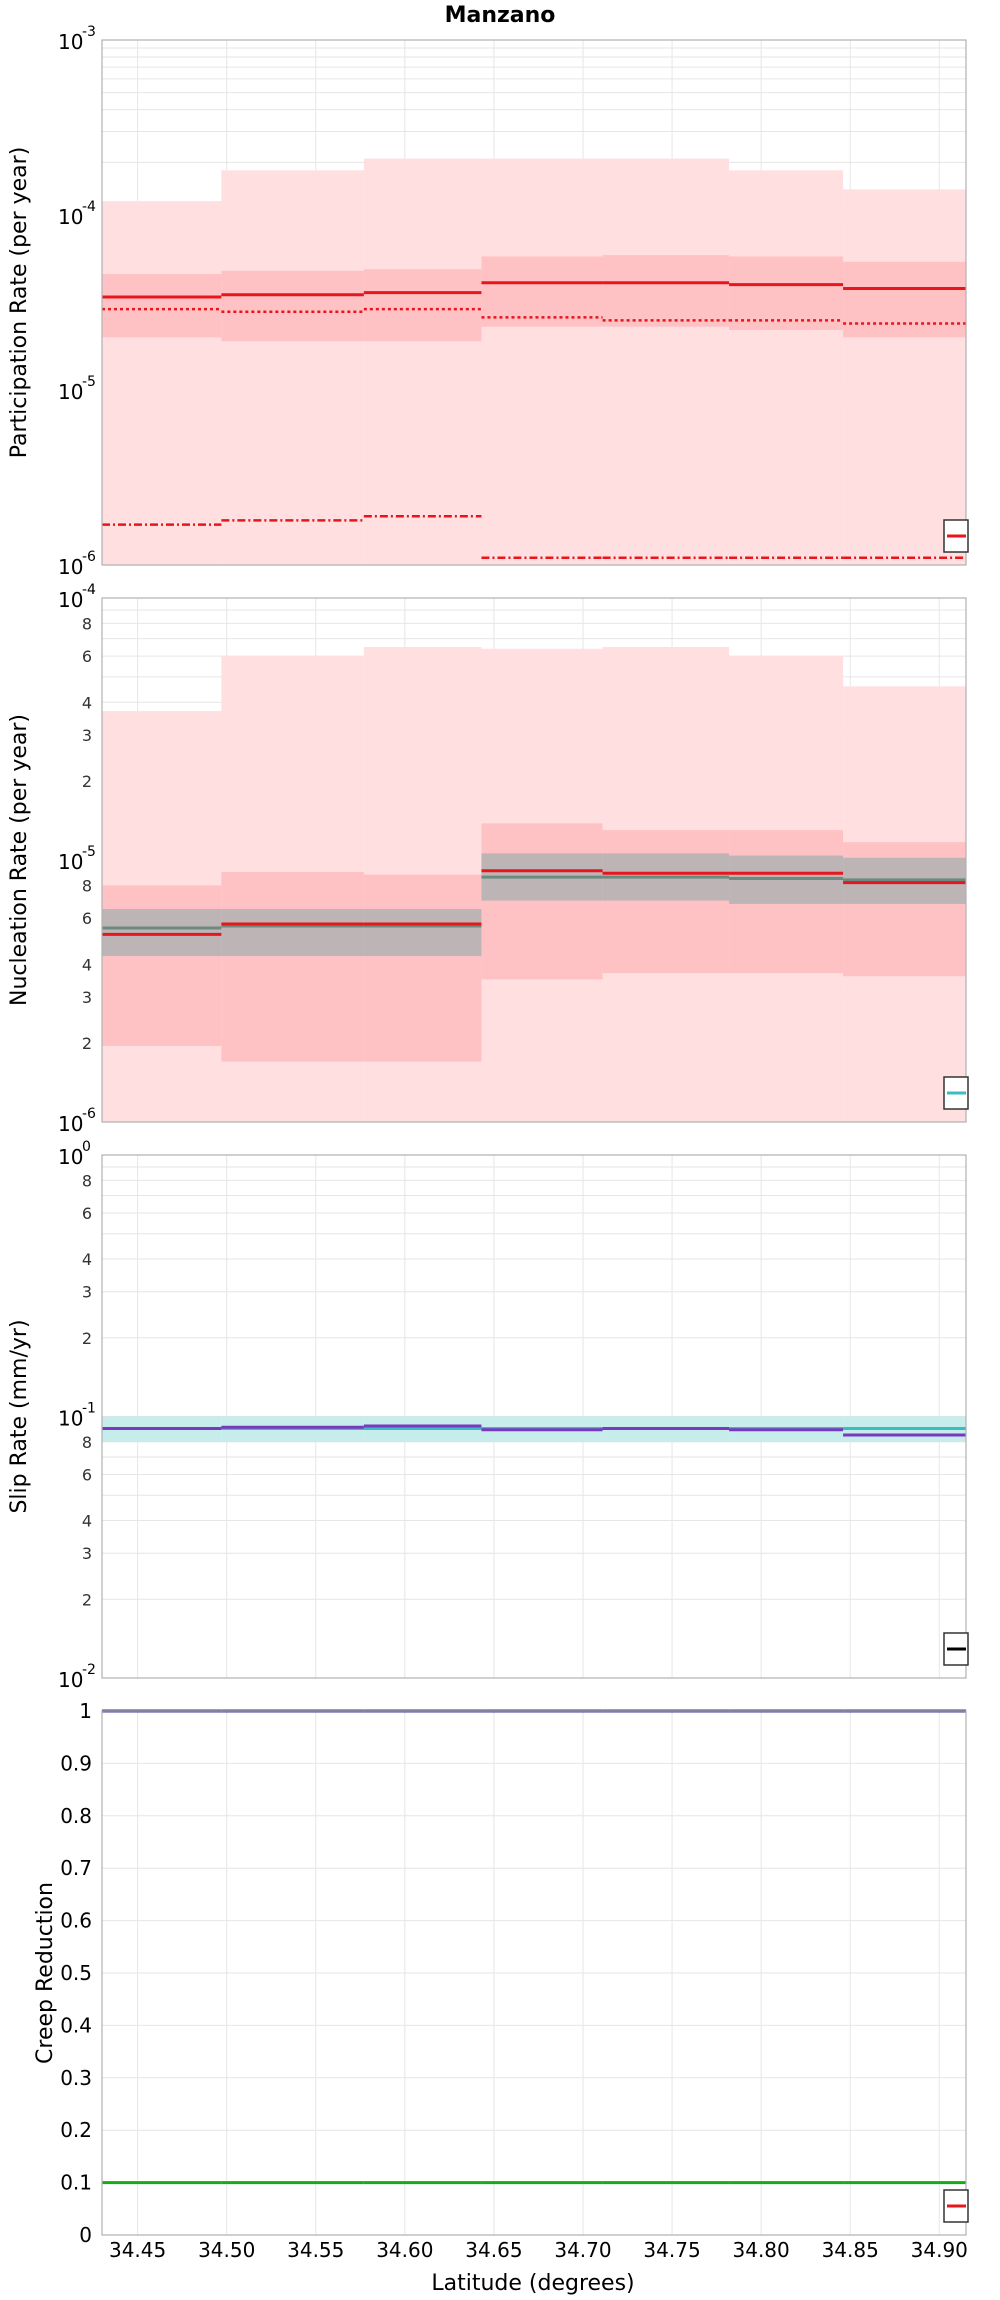 The height and width of the screenshot is (2300, 1000). Describe the element at coordinates (532, 2283) in the screenshot. I see `x-axis-label: Latitude (degrees)` at that location.